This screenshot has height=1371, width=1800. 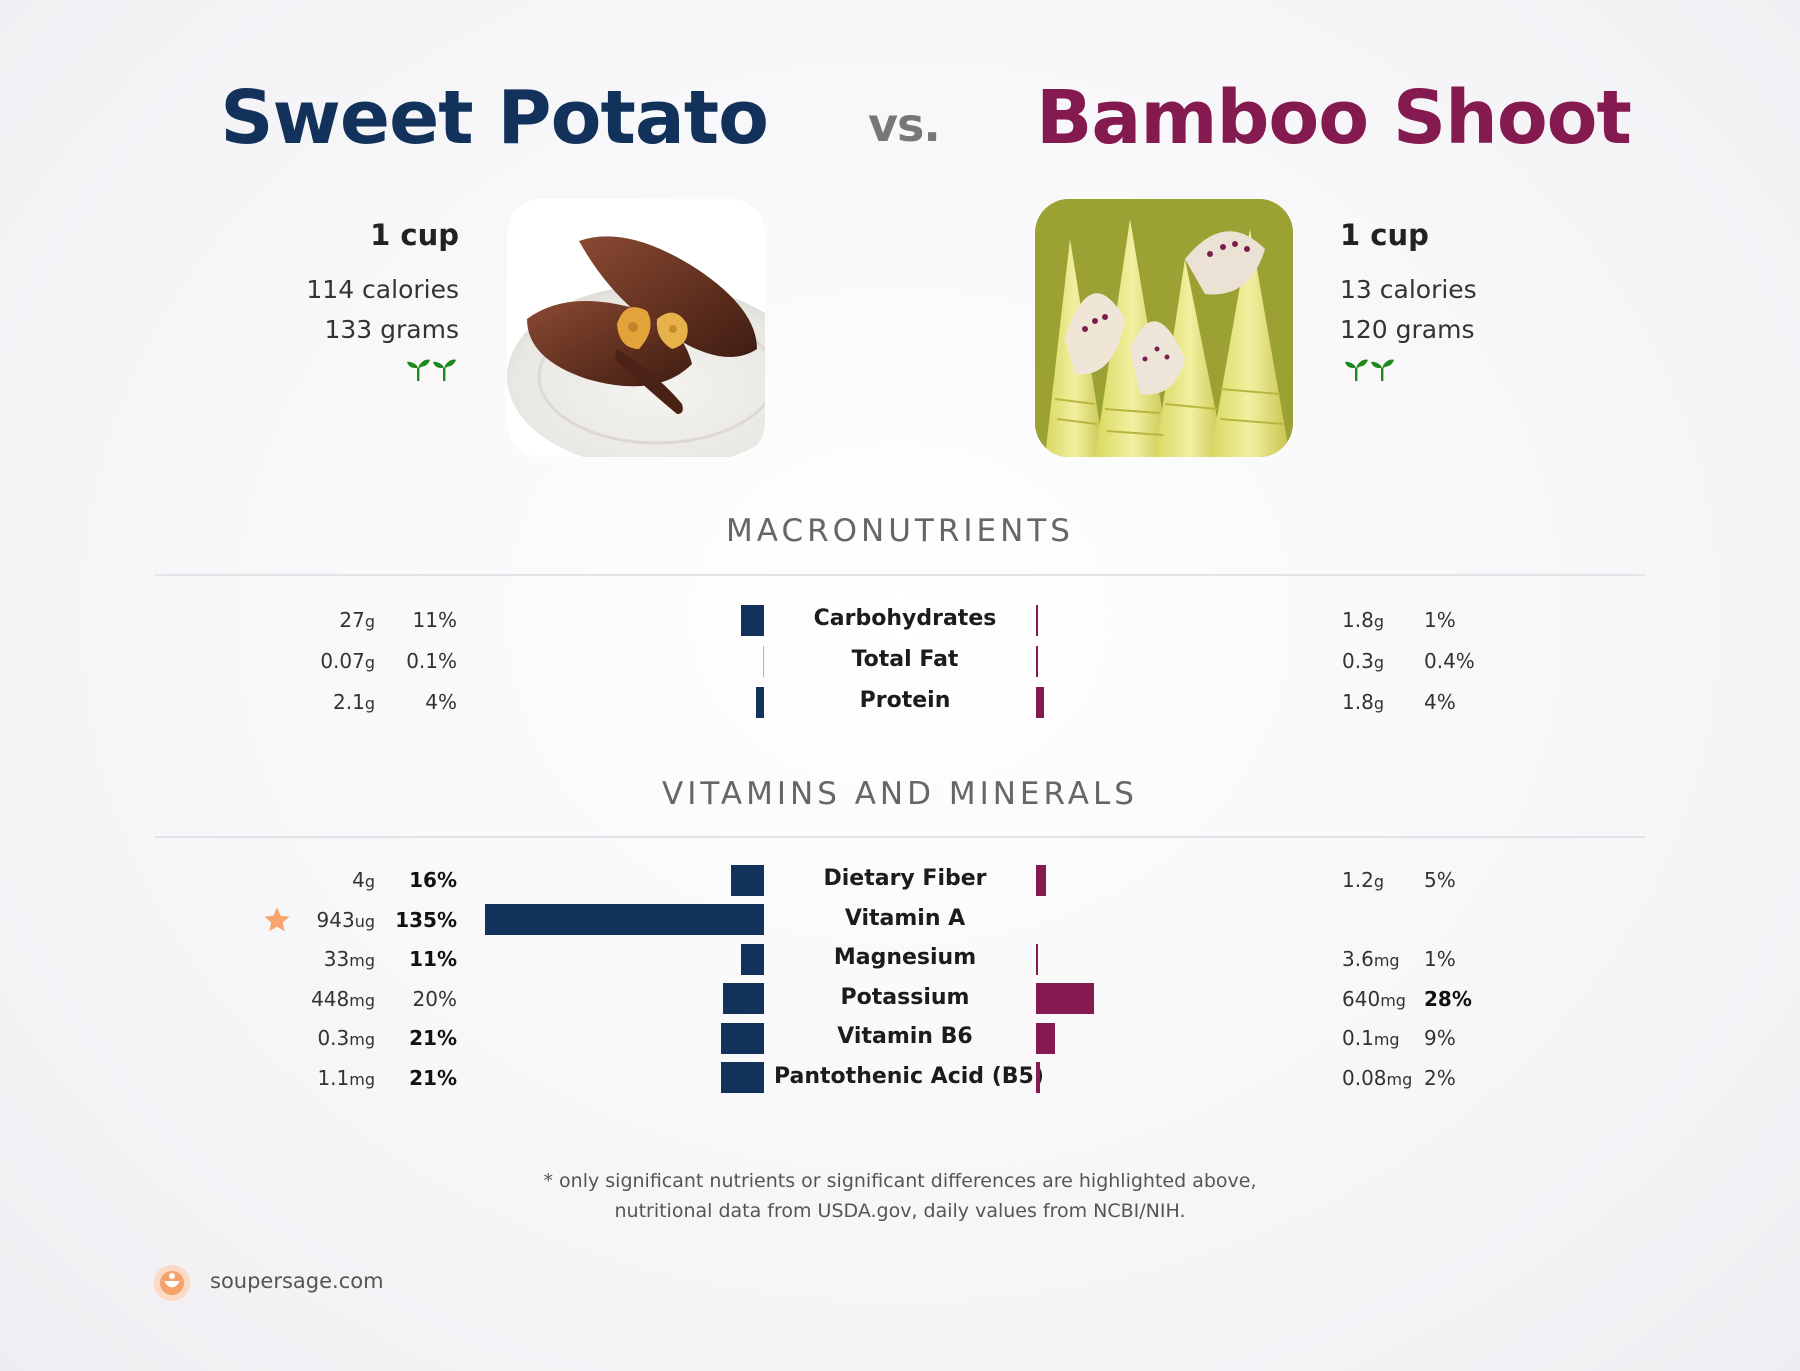 I want to click on vitamins-heading: VITAMINS AND MINERALS, so click(x=900, y=794).